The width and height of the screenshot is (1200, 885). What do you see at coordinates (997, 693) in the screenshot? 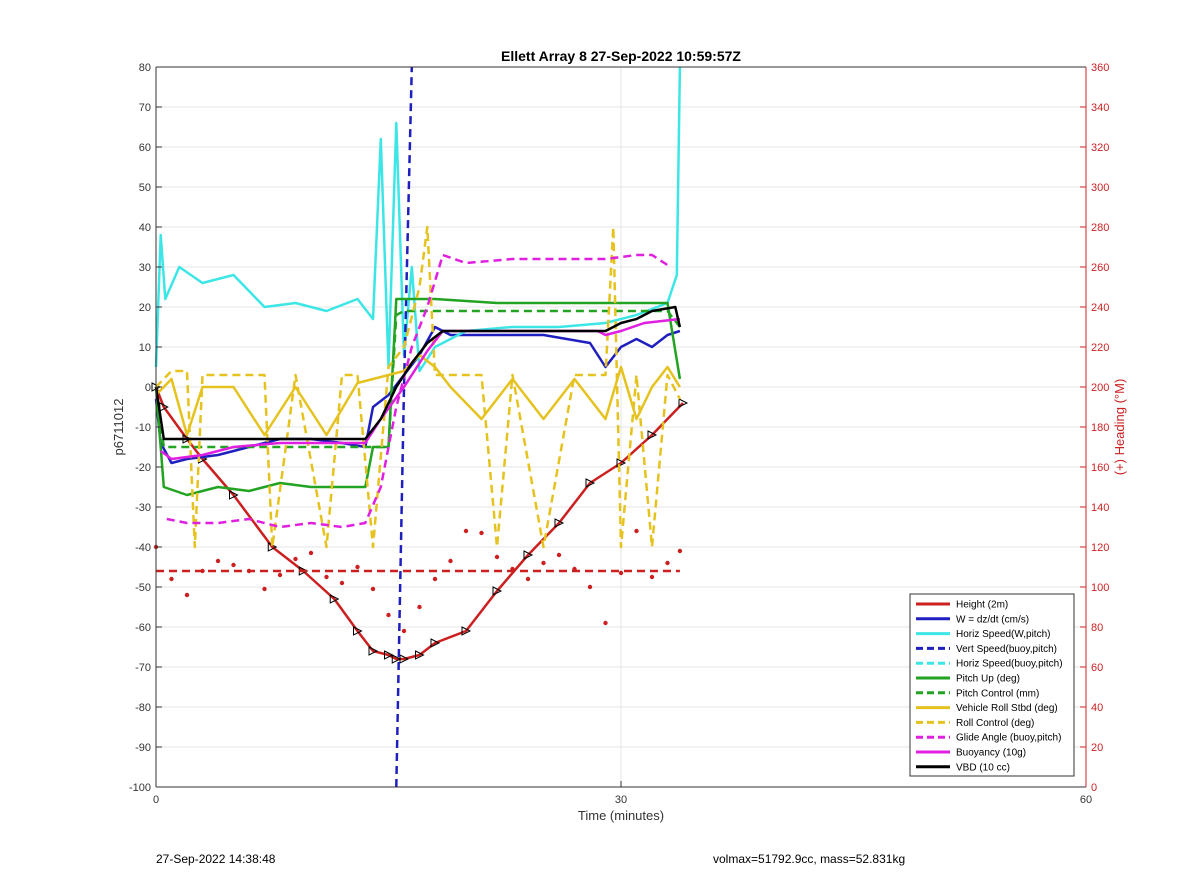
I see `legend-label: Pitch Control (mm)` at bounding box center [997, 693].